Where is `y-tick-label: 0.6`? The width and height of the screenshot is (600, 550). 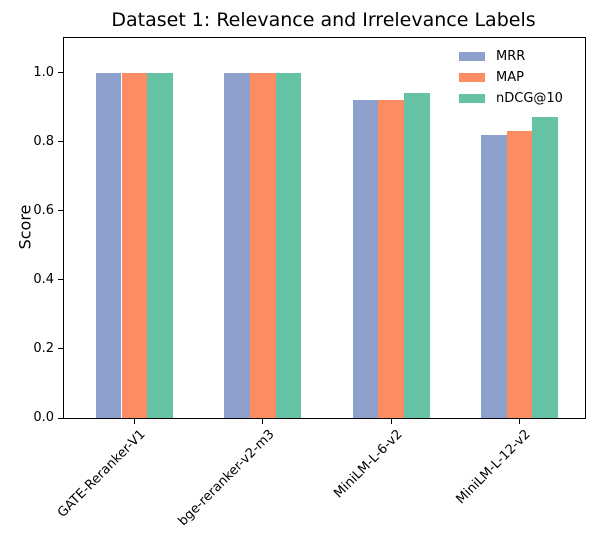
y-tick-label: 0.6 is located at coordinates (43, 210).